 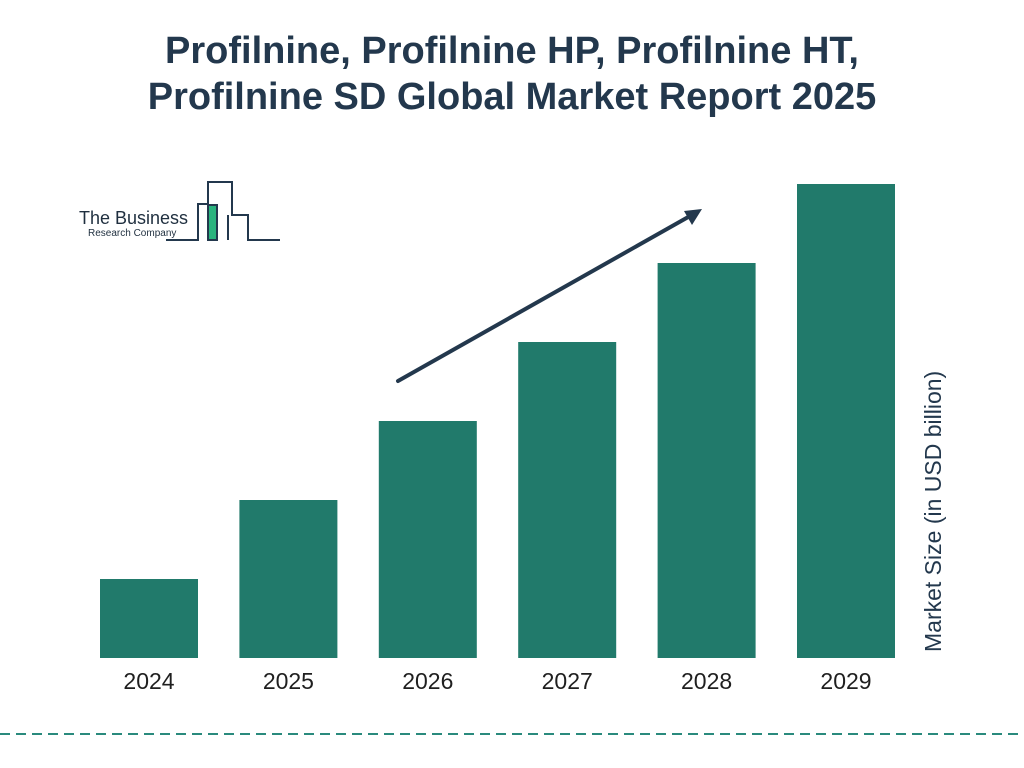 I want to click on bar-2024, so click(x=149, y=618).